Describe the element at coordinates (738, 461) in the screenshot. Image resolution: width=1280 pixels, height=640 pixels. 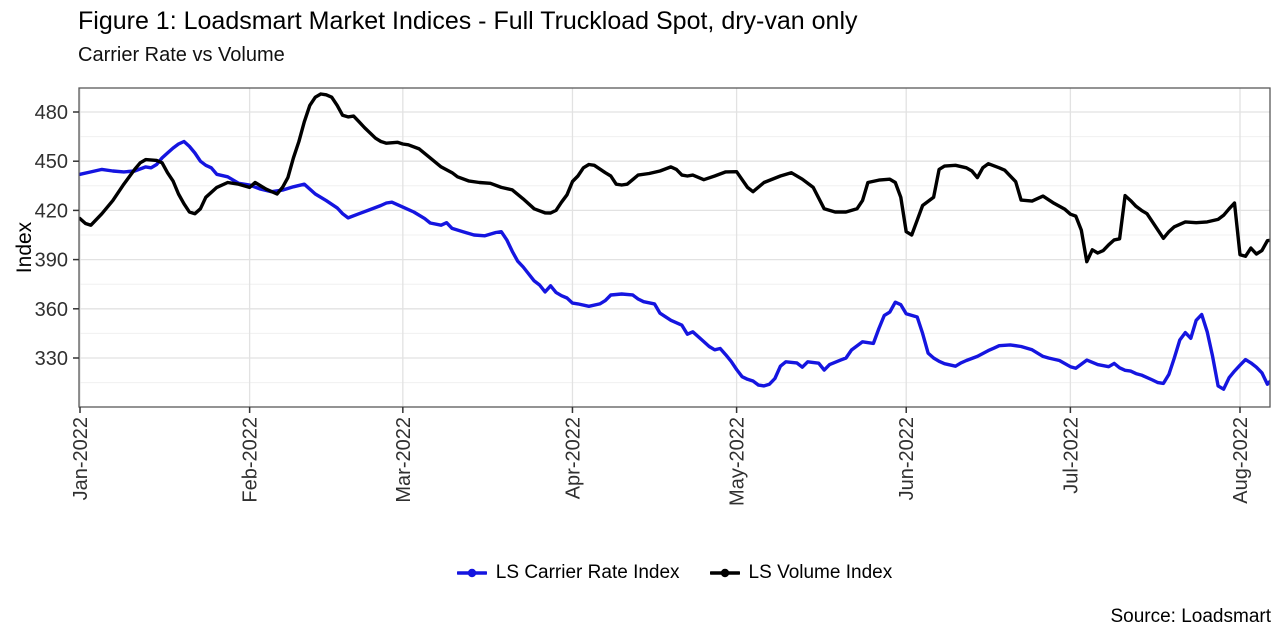
I see `x-tick-label: May-2022` at that location.